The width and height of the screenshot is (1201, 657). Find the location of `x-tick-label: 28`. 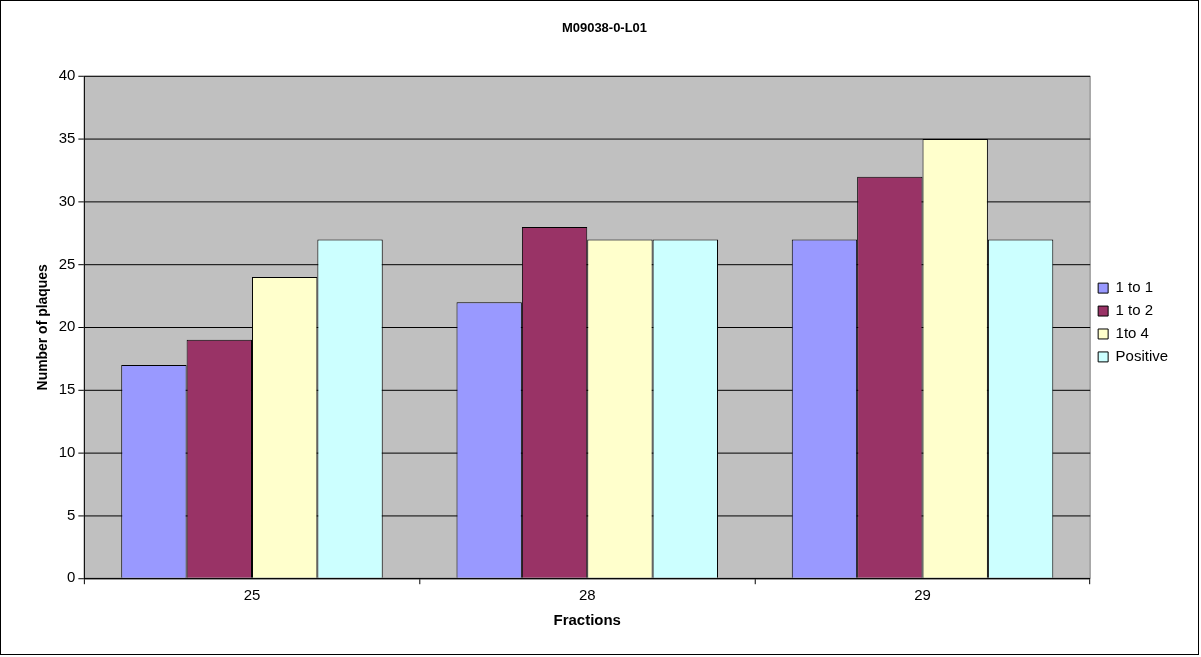

x-tick-label: 28 is located at coordinates (587, 595).